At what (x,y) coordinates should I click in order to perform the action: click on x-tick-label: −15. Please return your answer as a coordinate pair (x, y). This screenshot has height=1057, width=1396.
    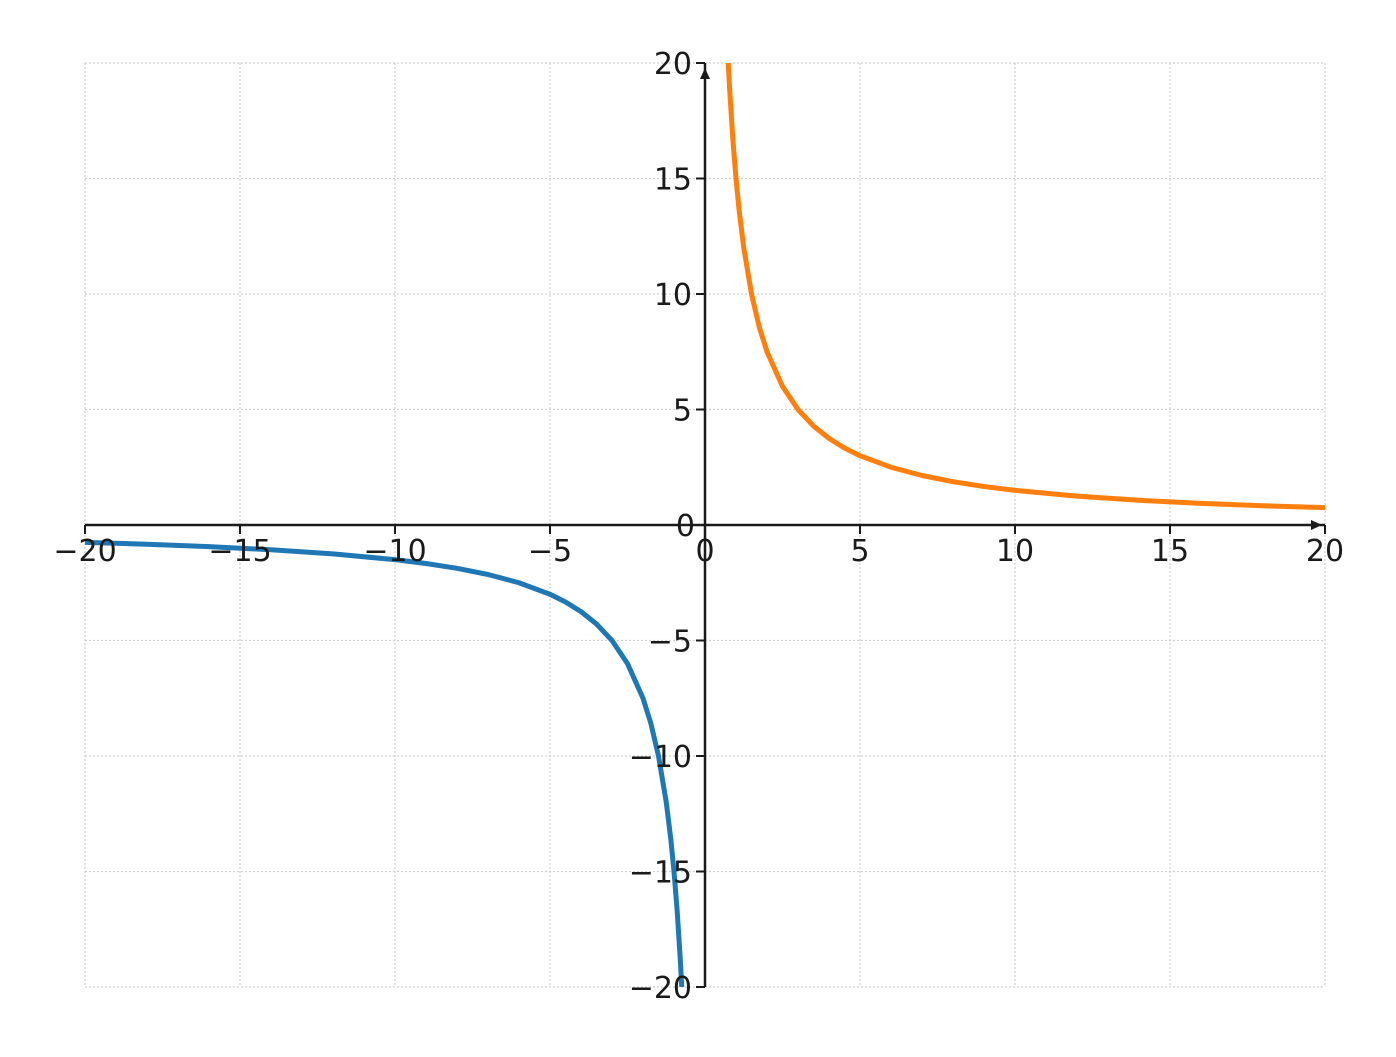
    Looking at the image, I should click on (239, 551).